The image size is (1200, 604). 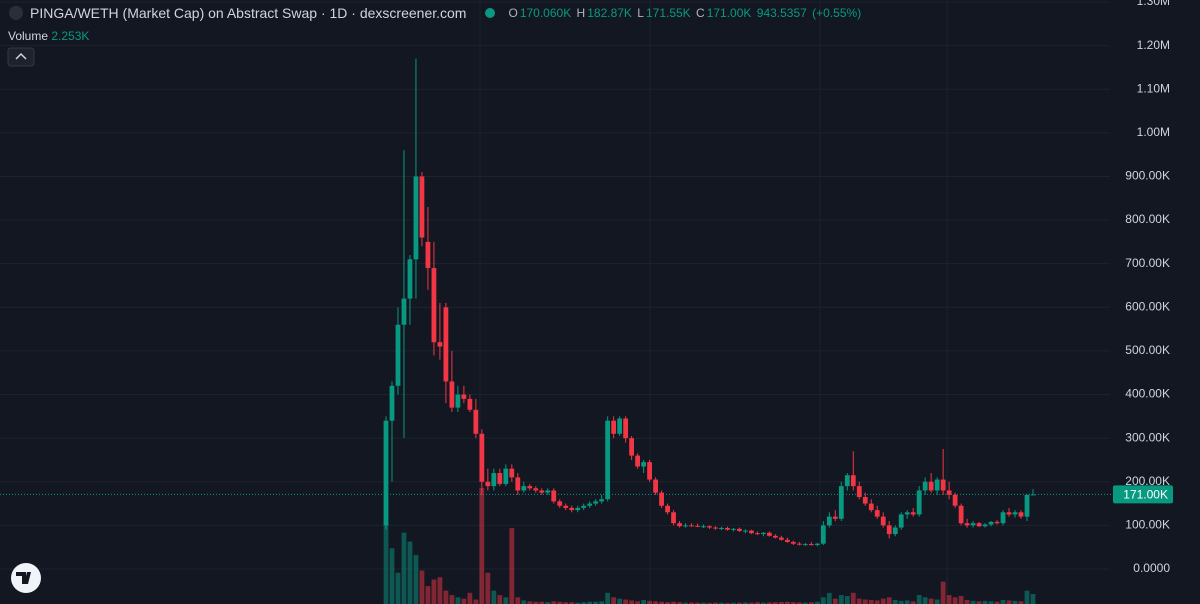 I want to click on y-tick-label: 600.00K, so click(x=1147, y=306).